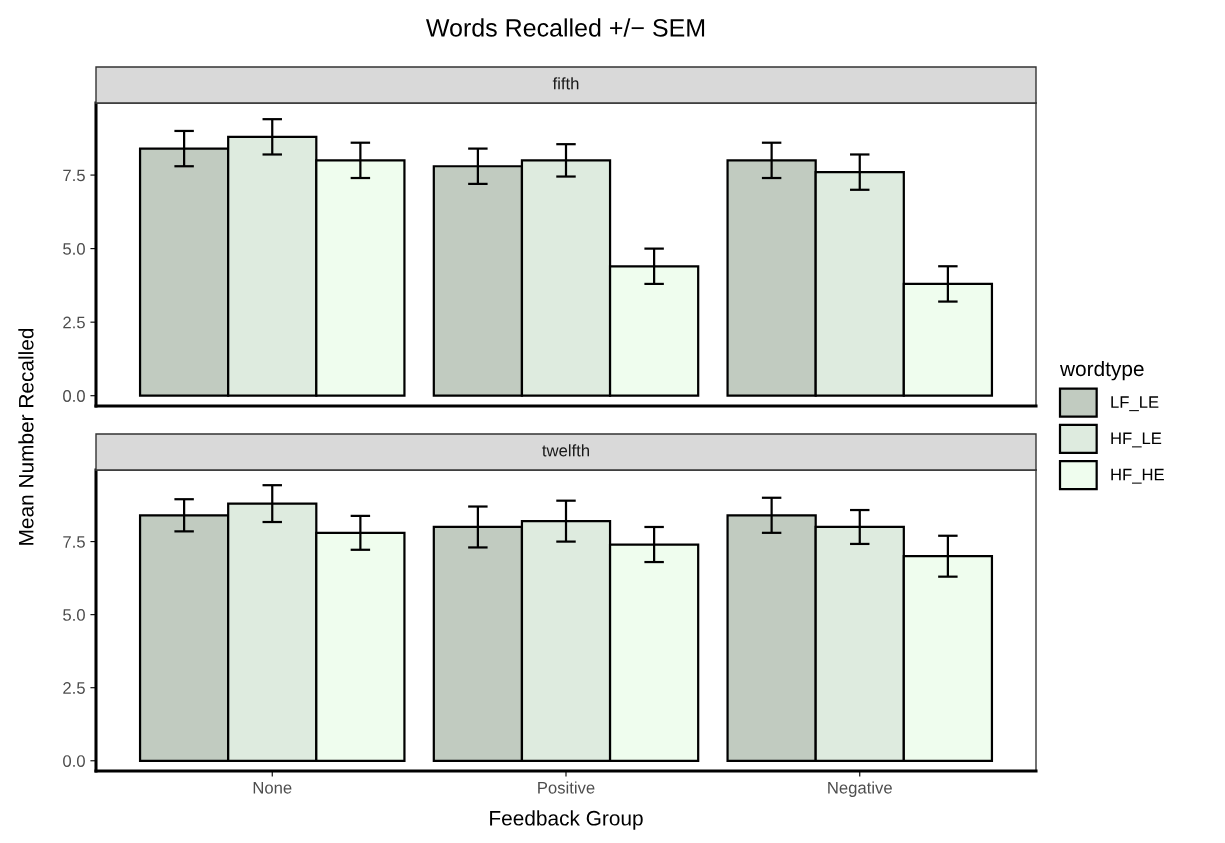 This screenshot has width=1225, height=843. What do you see at coordinates (565, 450) in the screenshot?
I see `chart-subtitle: twelfth` at bounding box center [565, 450].